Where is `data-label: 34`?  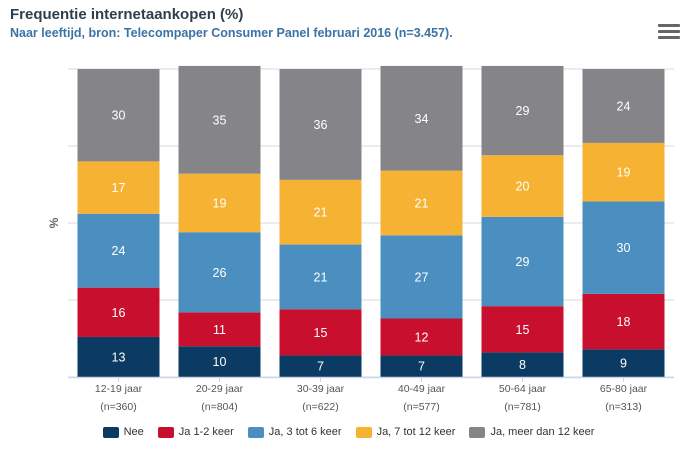 data-label: 34 is located at coordinates (422, 119).